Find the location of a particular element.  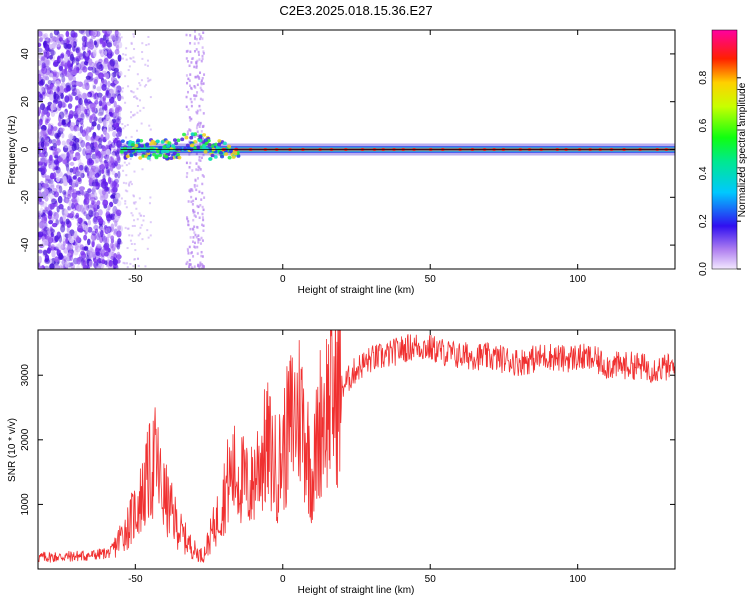

spectrogram-x-tick-label: -50 is located at coordinates (135, 279).